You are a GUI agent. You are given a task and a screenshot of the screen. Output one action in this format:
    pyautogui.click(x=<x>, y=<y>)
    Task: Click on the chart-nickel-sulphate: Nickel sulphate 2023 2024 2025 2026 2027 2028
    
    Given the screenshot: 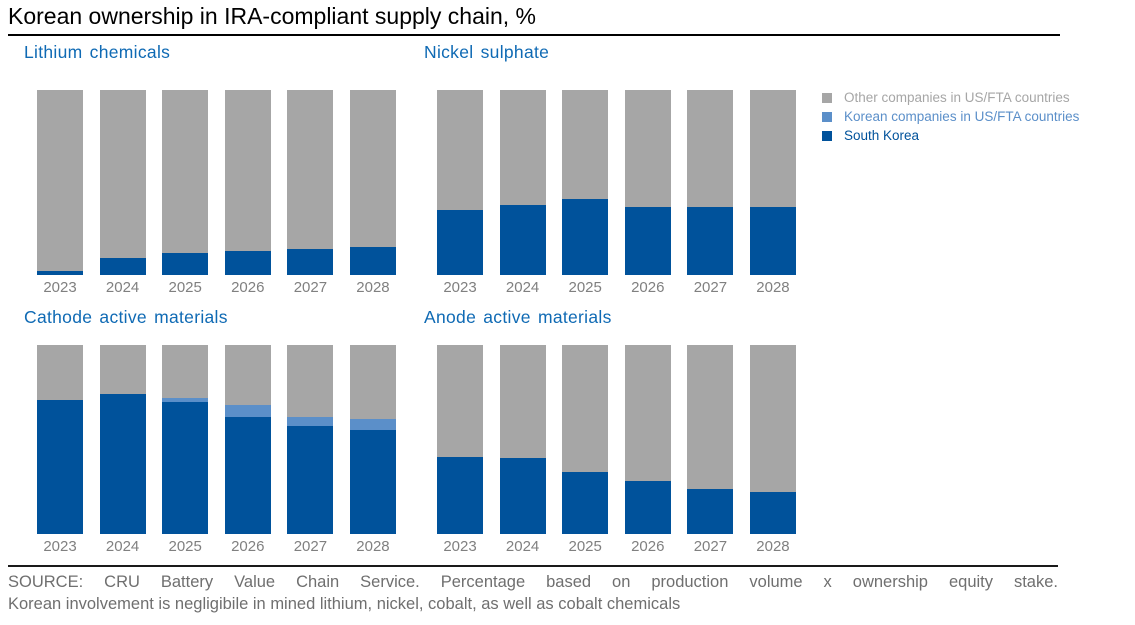 What is the action you would take?
    pyautogui.click(x=610, y=169)
    